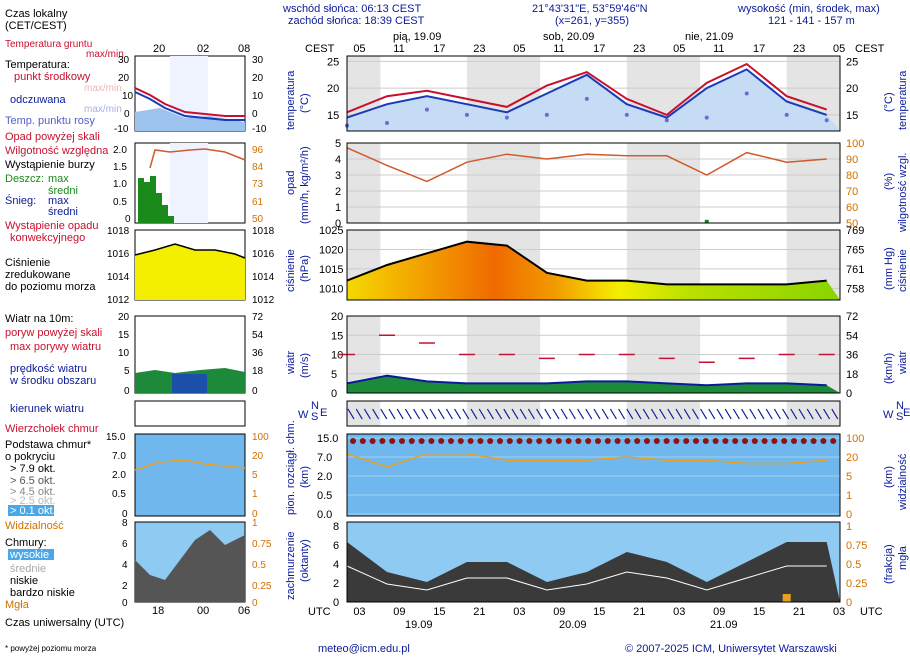 The image size is (910, 660). What do you see at coordinates (50, 121) in the screenshot?
I see `legend-dew-point: Temp. punktu rosy` at bounding box center [50, 121].